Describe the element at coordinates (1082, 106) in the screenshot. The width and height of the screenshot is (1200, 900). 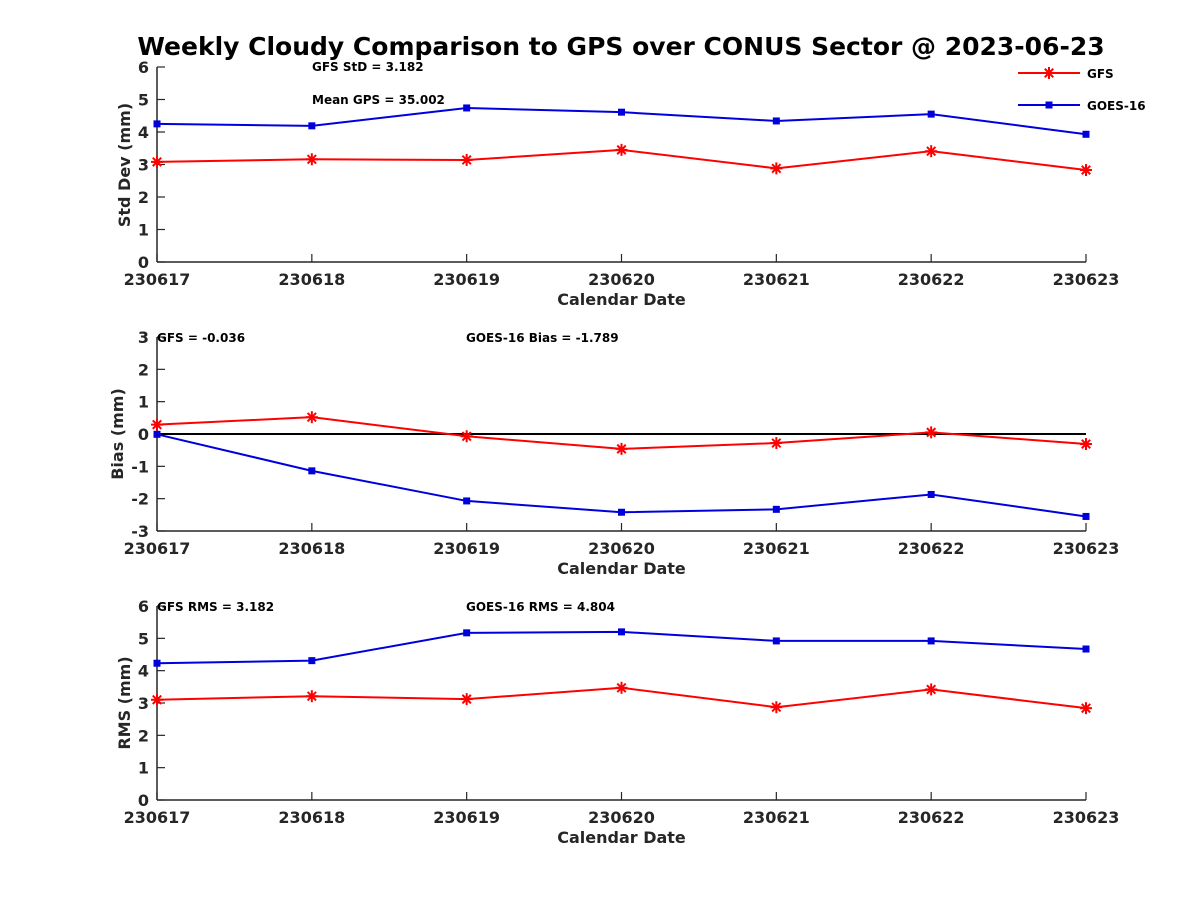
I see `legend-entry-goes-16: GOES-16` at that location.